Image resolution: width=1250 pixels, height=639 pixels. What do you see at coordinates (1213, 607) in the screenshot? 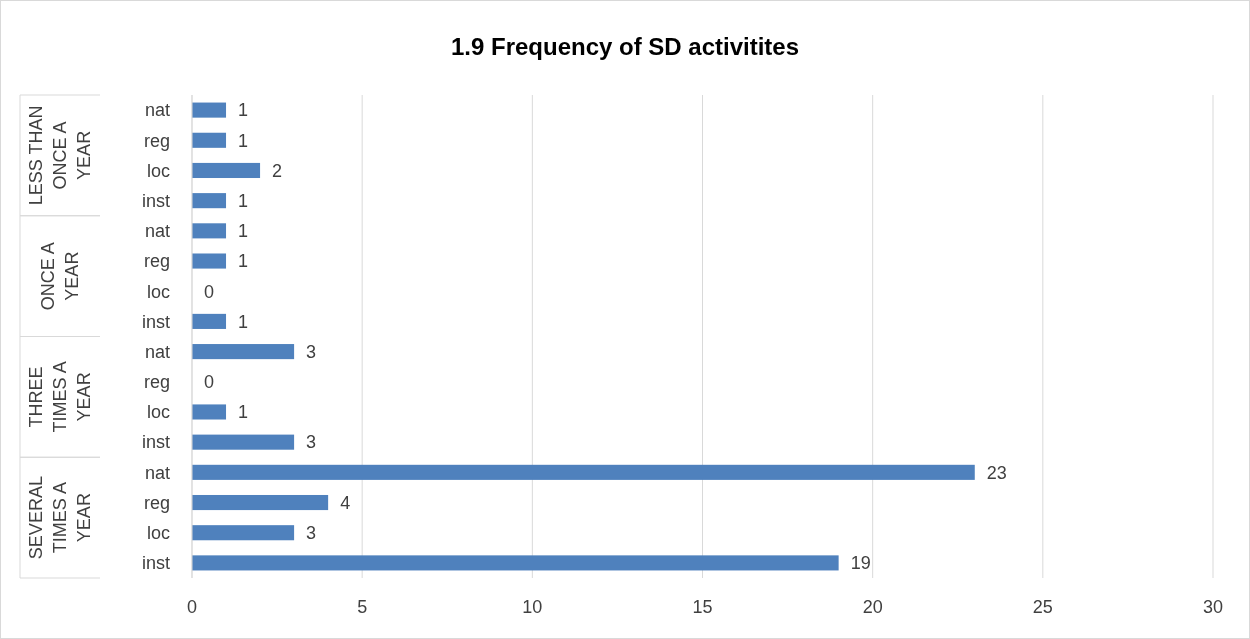
I see `x-tick-label: 30` at bounding box center [1213, 607].